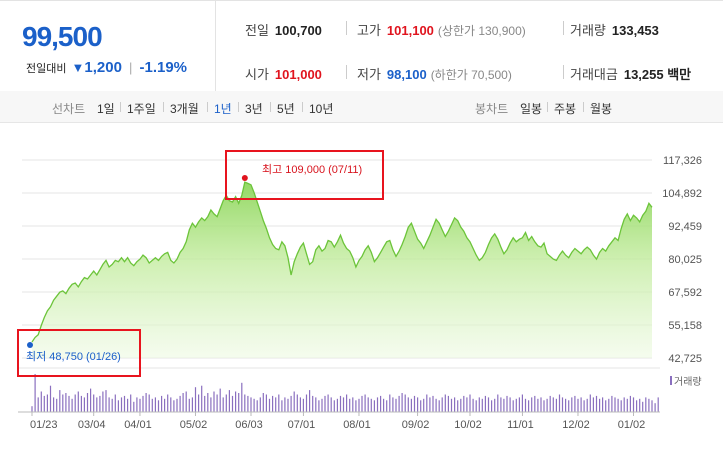 The image size is (723, 457). What do you see at coordinates (44, 425) in the screenshot?
I see `x-tick-label: 01/23` at bounding box center [44, 425].